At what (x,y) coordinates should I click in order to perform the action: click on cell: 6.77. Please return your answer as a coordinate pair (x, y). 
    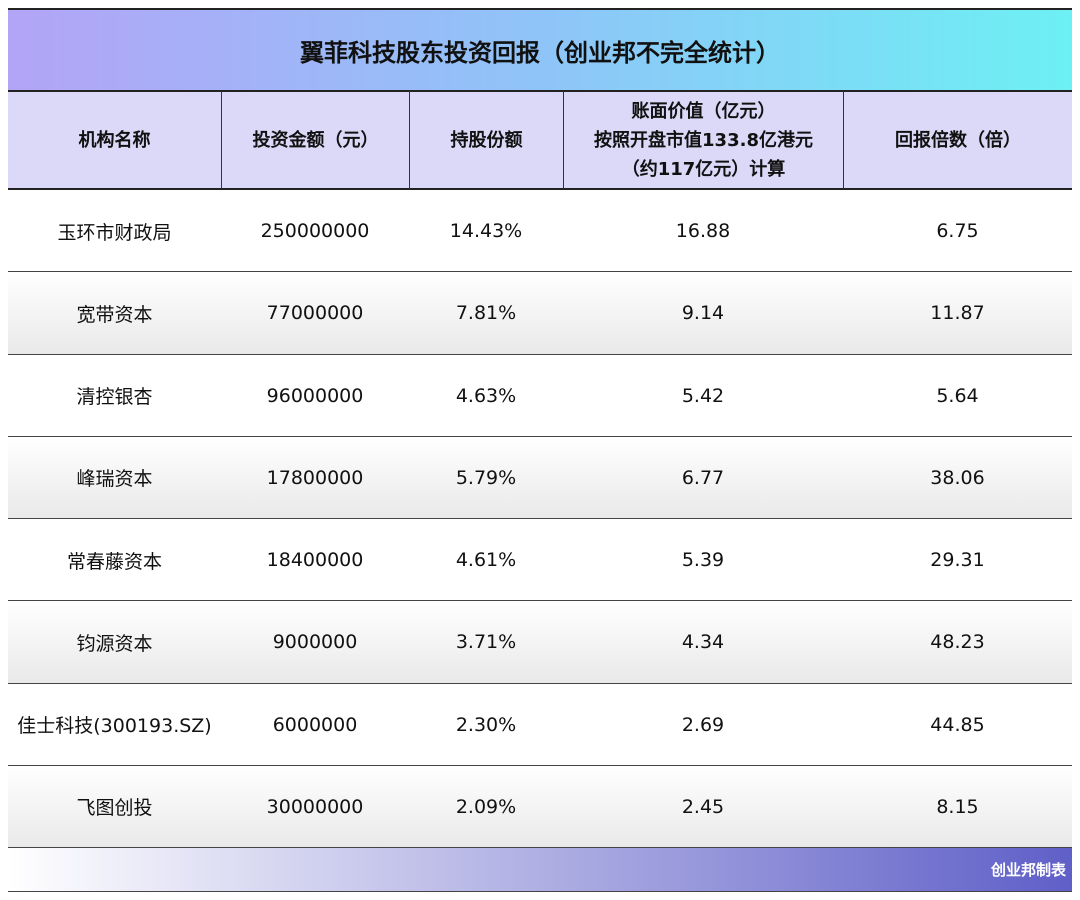
    Looking at the image, I should click on (703, 477).